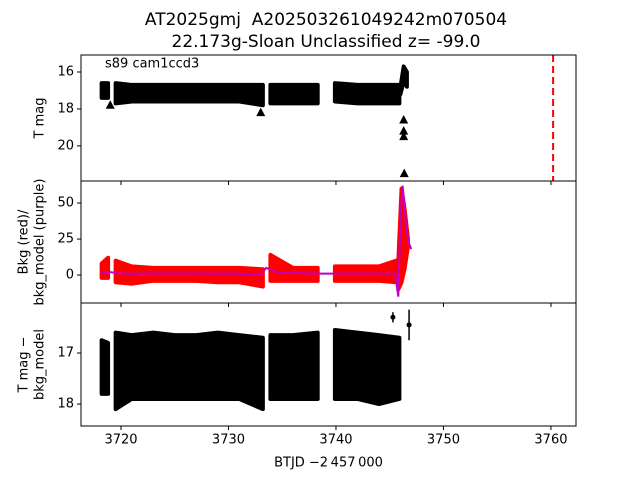 The image size is (640, 480). What do you see at coordinates (326, 20) in the screenshot?
I see `chart-title: AT2025gmj A202503261049242m070504` at bounding box center [326, 20].